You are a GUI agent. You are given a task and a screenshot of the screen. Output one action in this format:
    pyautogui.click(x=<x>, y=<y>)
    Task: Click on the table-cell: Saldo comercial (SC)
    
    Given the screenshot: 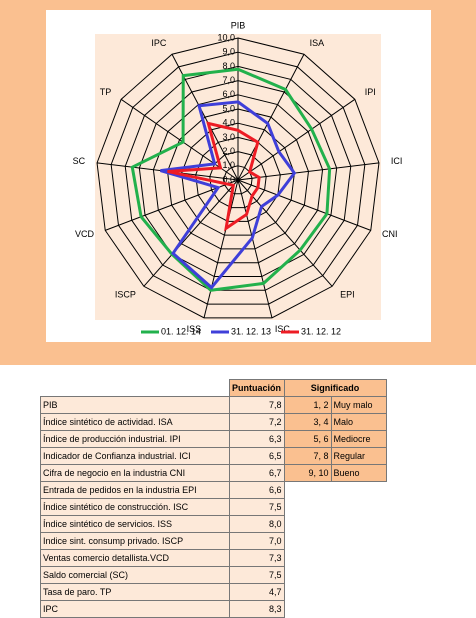 What is the action you would take?
    pyautogui.click(x=135, y=575)
    